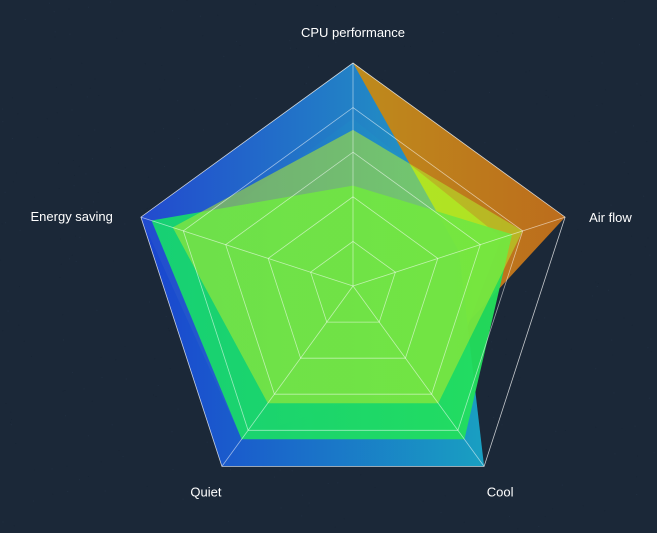 This screenshot has height=533, width=657. What do you see at coordinates (610, 217) in the screenshot?
I see `axis-label-air-flow: Air flow` at bounding box center [610, 217].